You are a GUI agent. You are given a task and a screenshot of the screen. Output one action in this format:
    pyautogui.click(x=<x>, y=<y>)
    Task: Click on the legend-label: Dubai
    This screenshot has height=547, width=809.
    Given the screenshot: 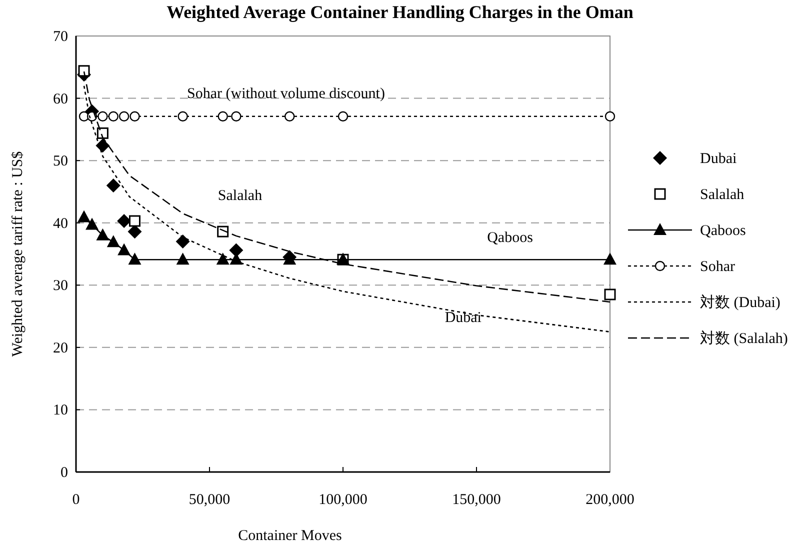 What is the action you would take?
    pyautogui.click(x=718, y=159)
    